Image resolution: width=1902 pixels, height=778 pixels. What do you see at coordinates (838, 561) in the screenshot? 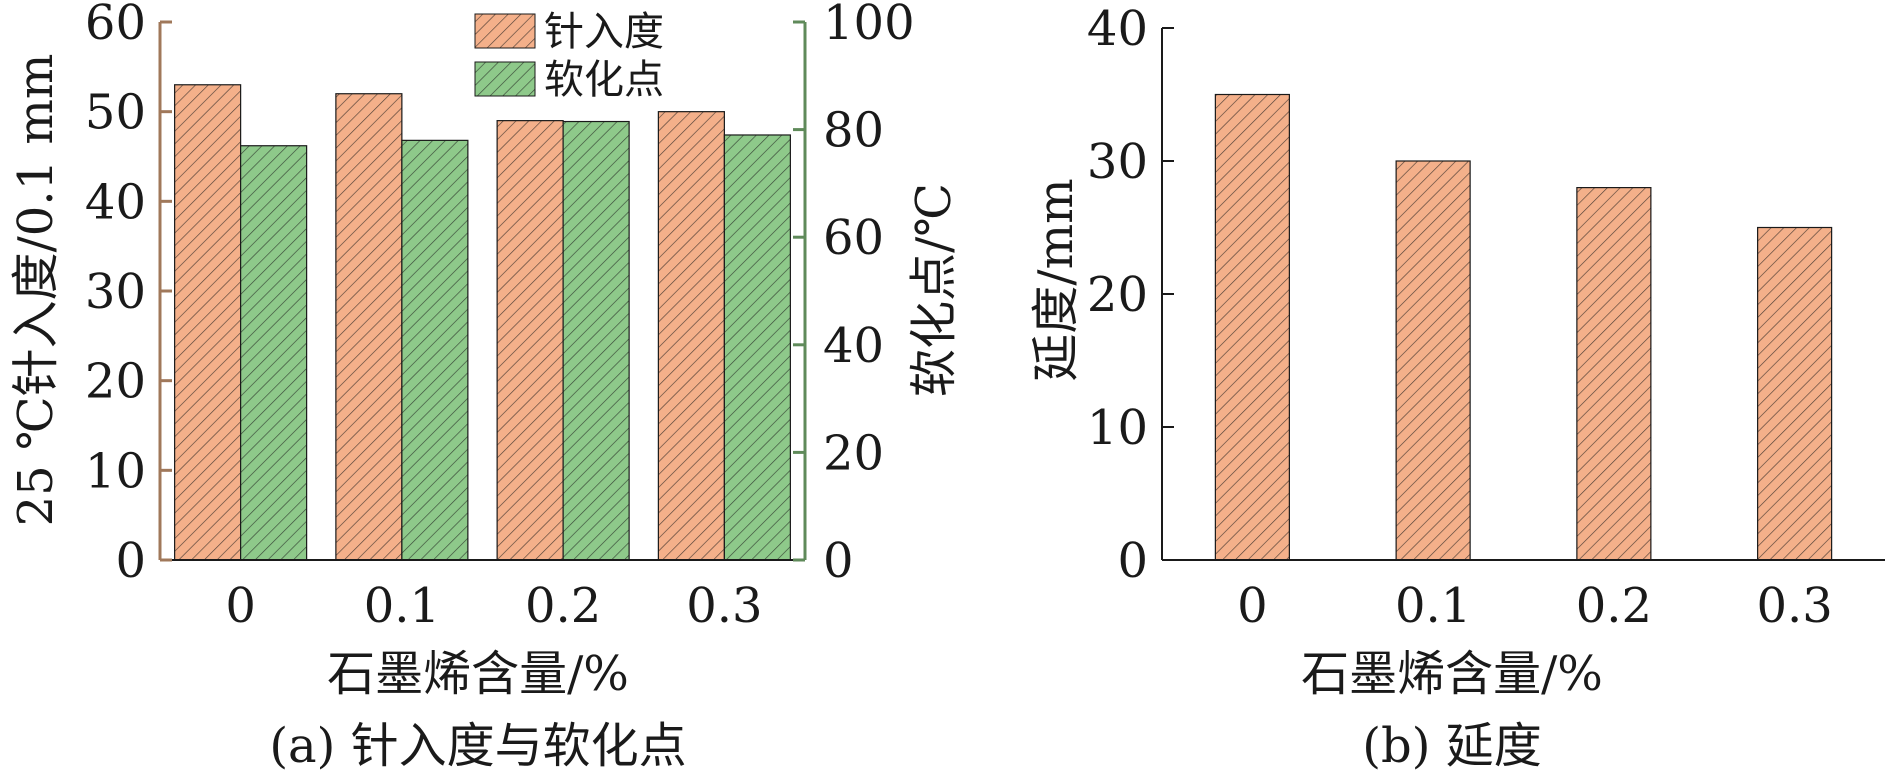
I see `chart-a-ytick-right-0: 0` at bounding box center [838, 561].